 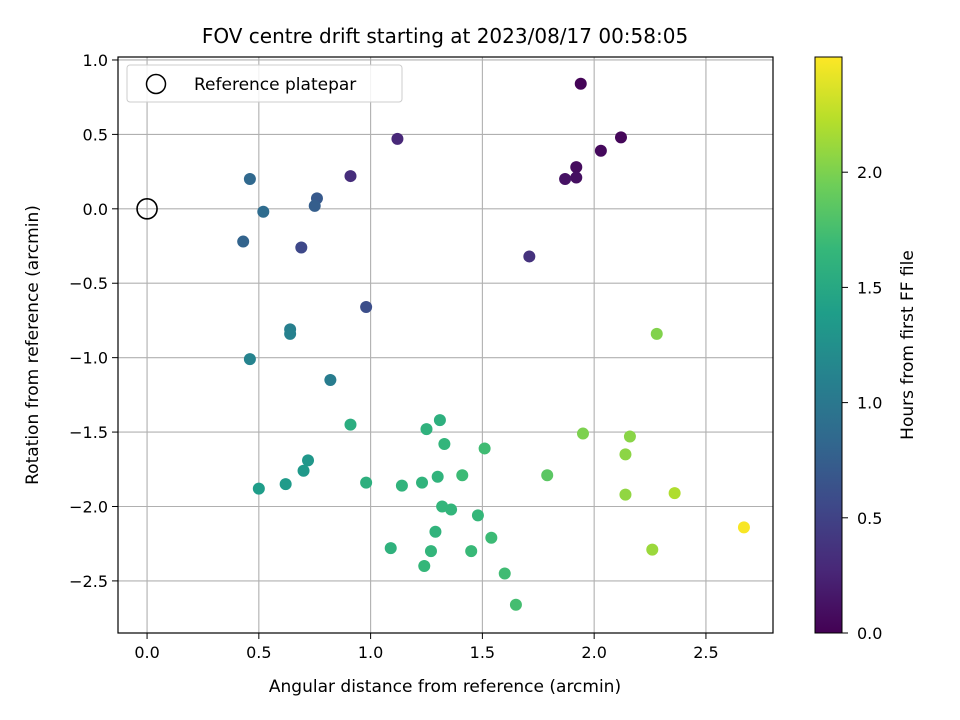 What do you see at coordinates (705, 652) in the screenshot?
I see `x-tick-label: 2.5` at bounding box center [705, 652].